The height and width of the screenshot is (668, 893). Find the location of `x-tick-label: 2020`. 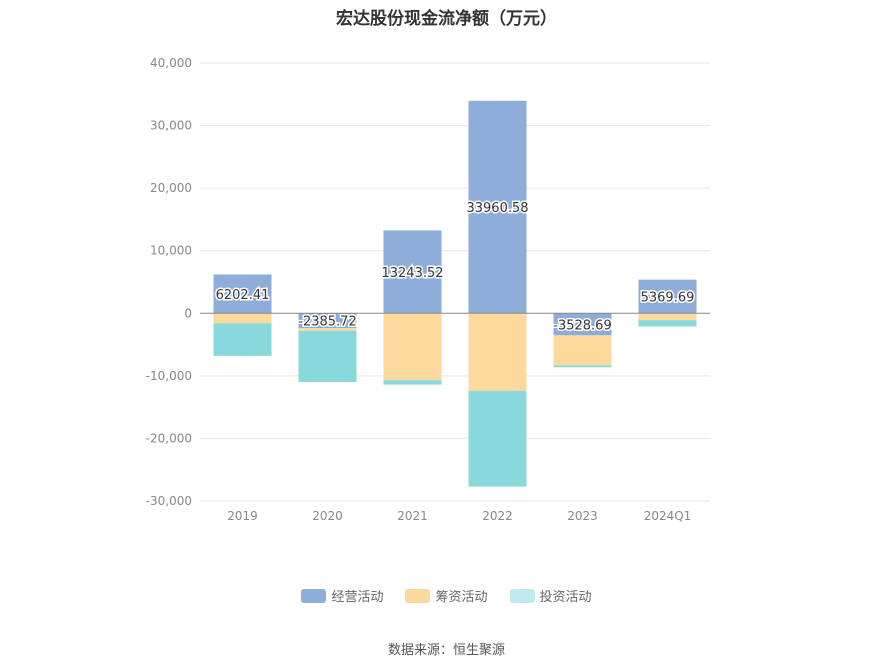

x-tick-label: 2020 is located at coordinates (327, 516).